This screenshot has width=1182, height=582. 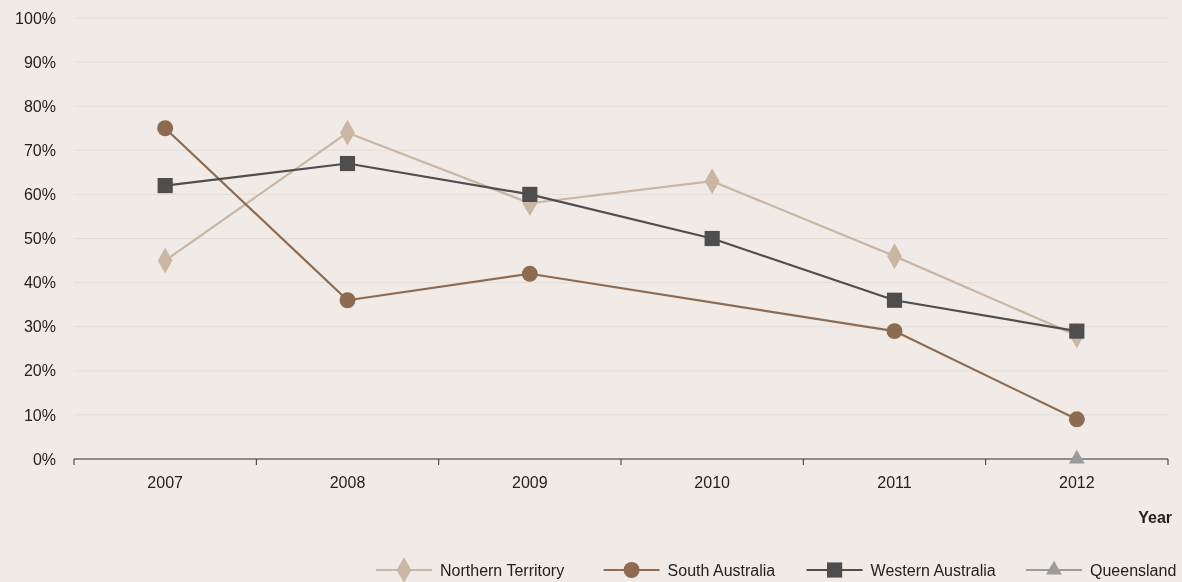 I want to click on x-tick-label: 2012, so click(x=1077, y=482).